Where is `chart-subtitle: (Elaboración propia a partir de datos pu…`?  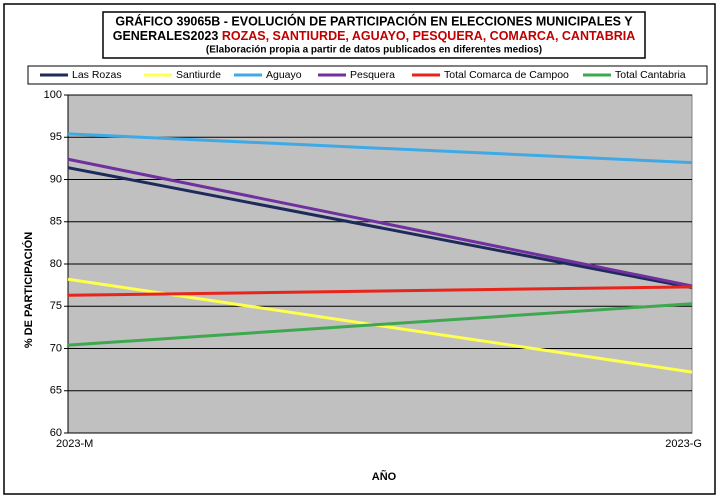 chart-subtitle: (Elaboración propia a partir de datos pu… is located at coordinates (374, 50).